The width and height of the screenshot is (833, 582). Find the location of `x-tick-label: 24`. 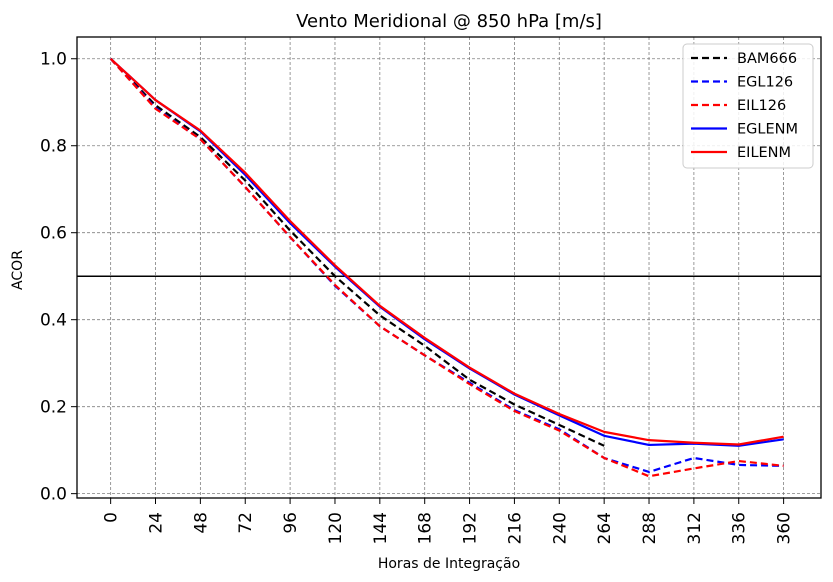

x-tick-label: 24 is located at coordinates (157, 523).